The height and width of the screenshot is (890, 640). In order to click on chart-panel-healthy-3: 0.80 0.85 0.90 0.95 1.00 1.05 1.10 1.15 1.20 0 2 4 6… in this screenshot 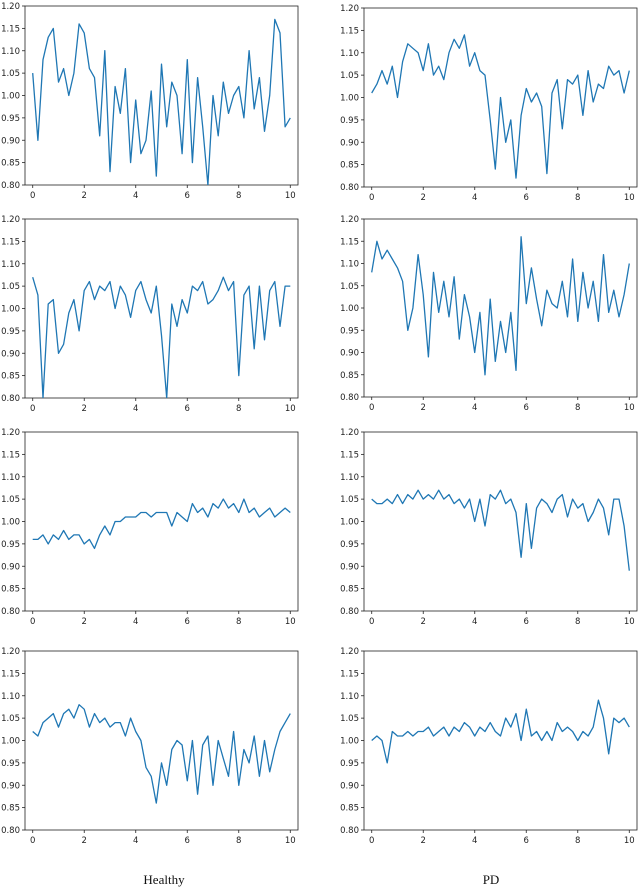, I will do `click(150, 527)`.